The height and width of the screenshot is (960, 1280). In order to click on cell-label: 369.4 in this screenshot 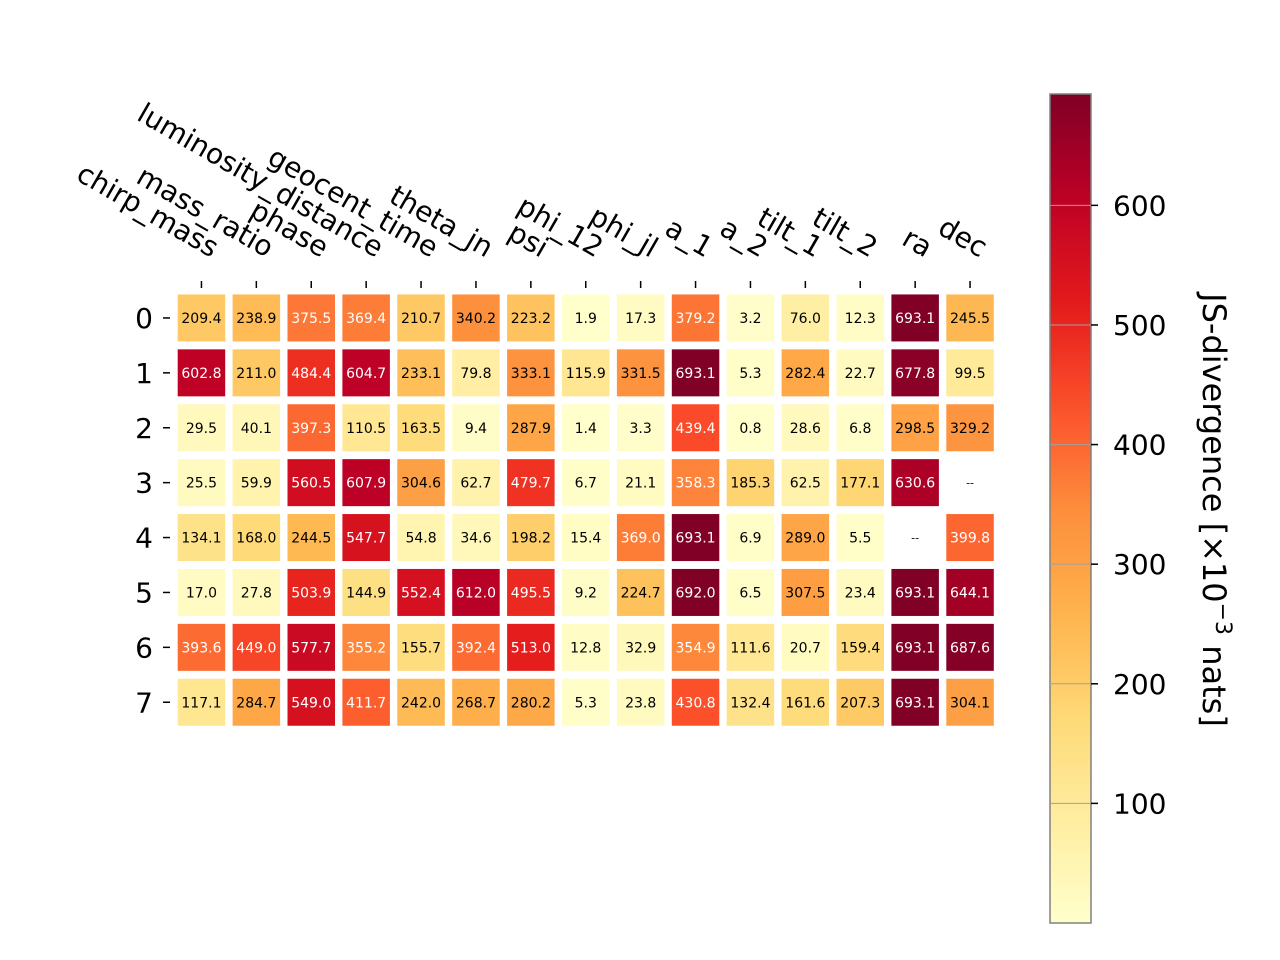, I will do `click(366, 319)`.